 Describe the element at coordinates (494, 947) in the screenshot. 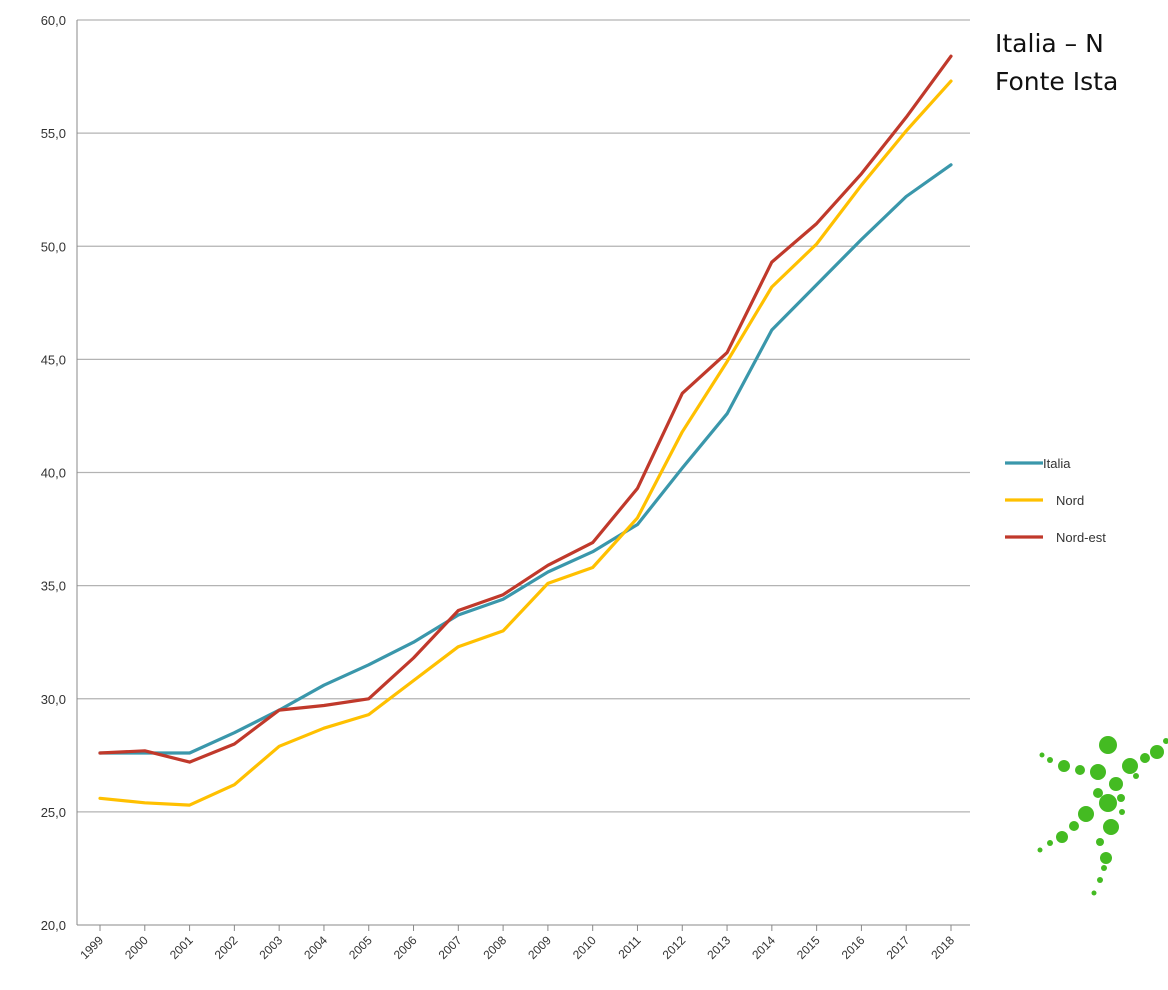

I see `x-tick-label: 2008` at that location.